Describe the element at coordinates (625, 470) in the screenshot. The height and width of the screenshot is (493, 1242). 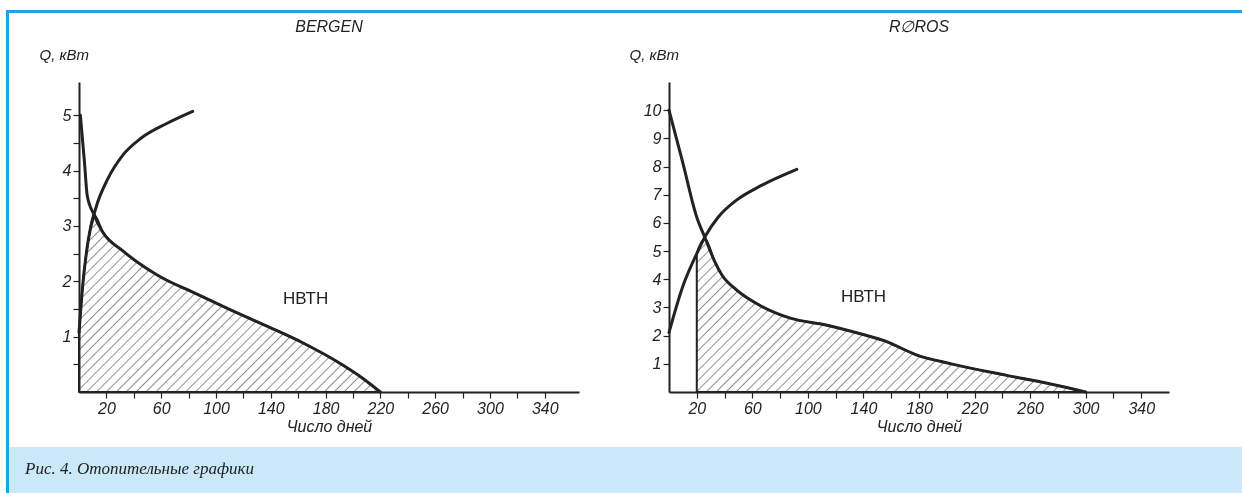
I see `text: Рис. 4. Отопительные графики` at that location.